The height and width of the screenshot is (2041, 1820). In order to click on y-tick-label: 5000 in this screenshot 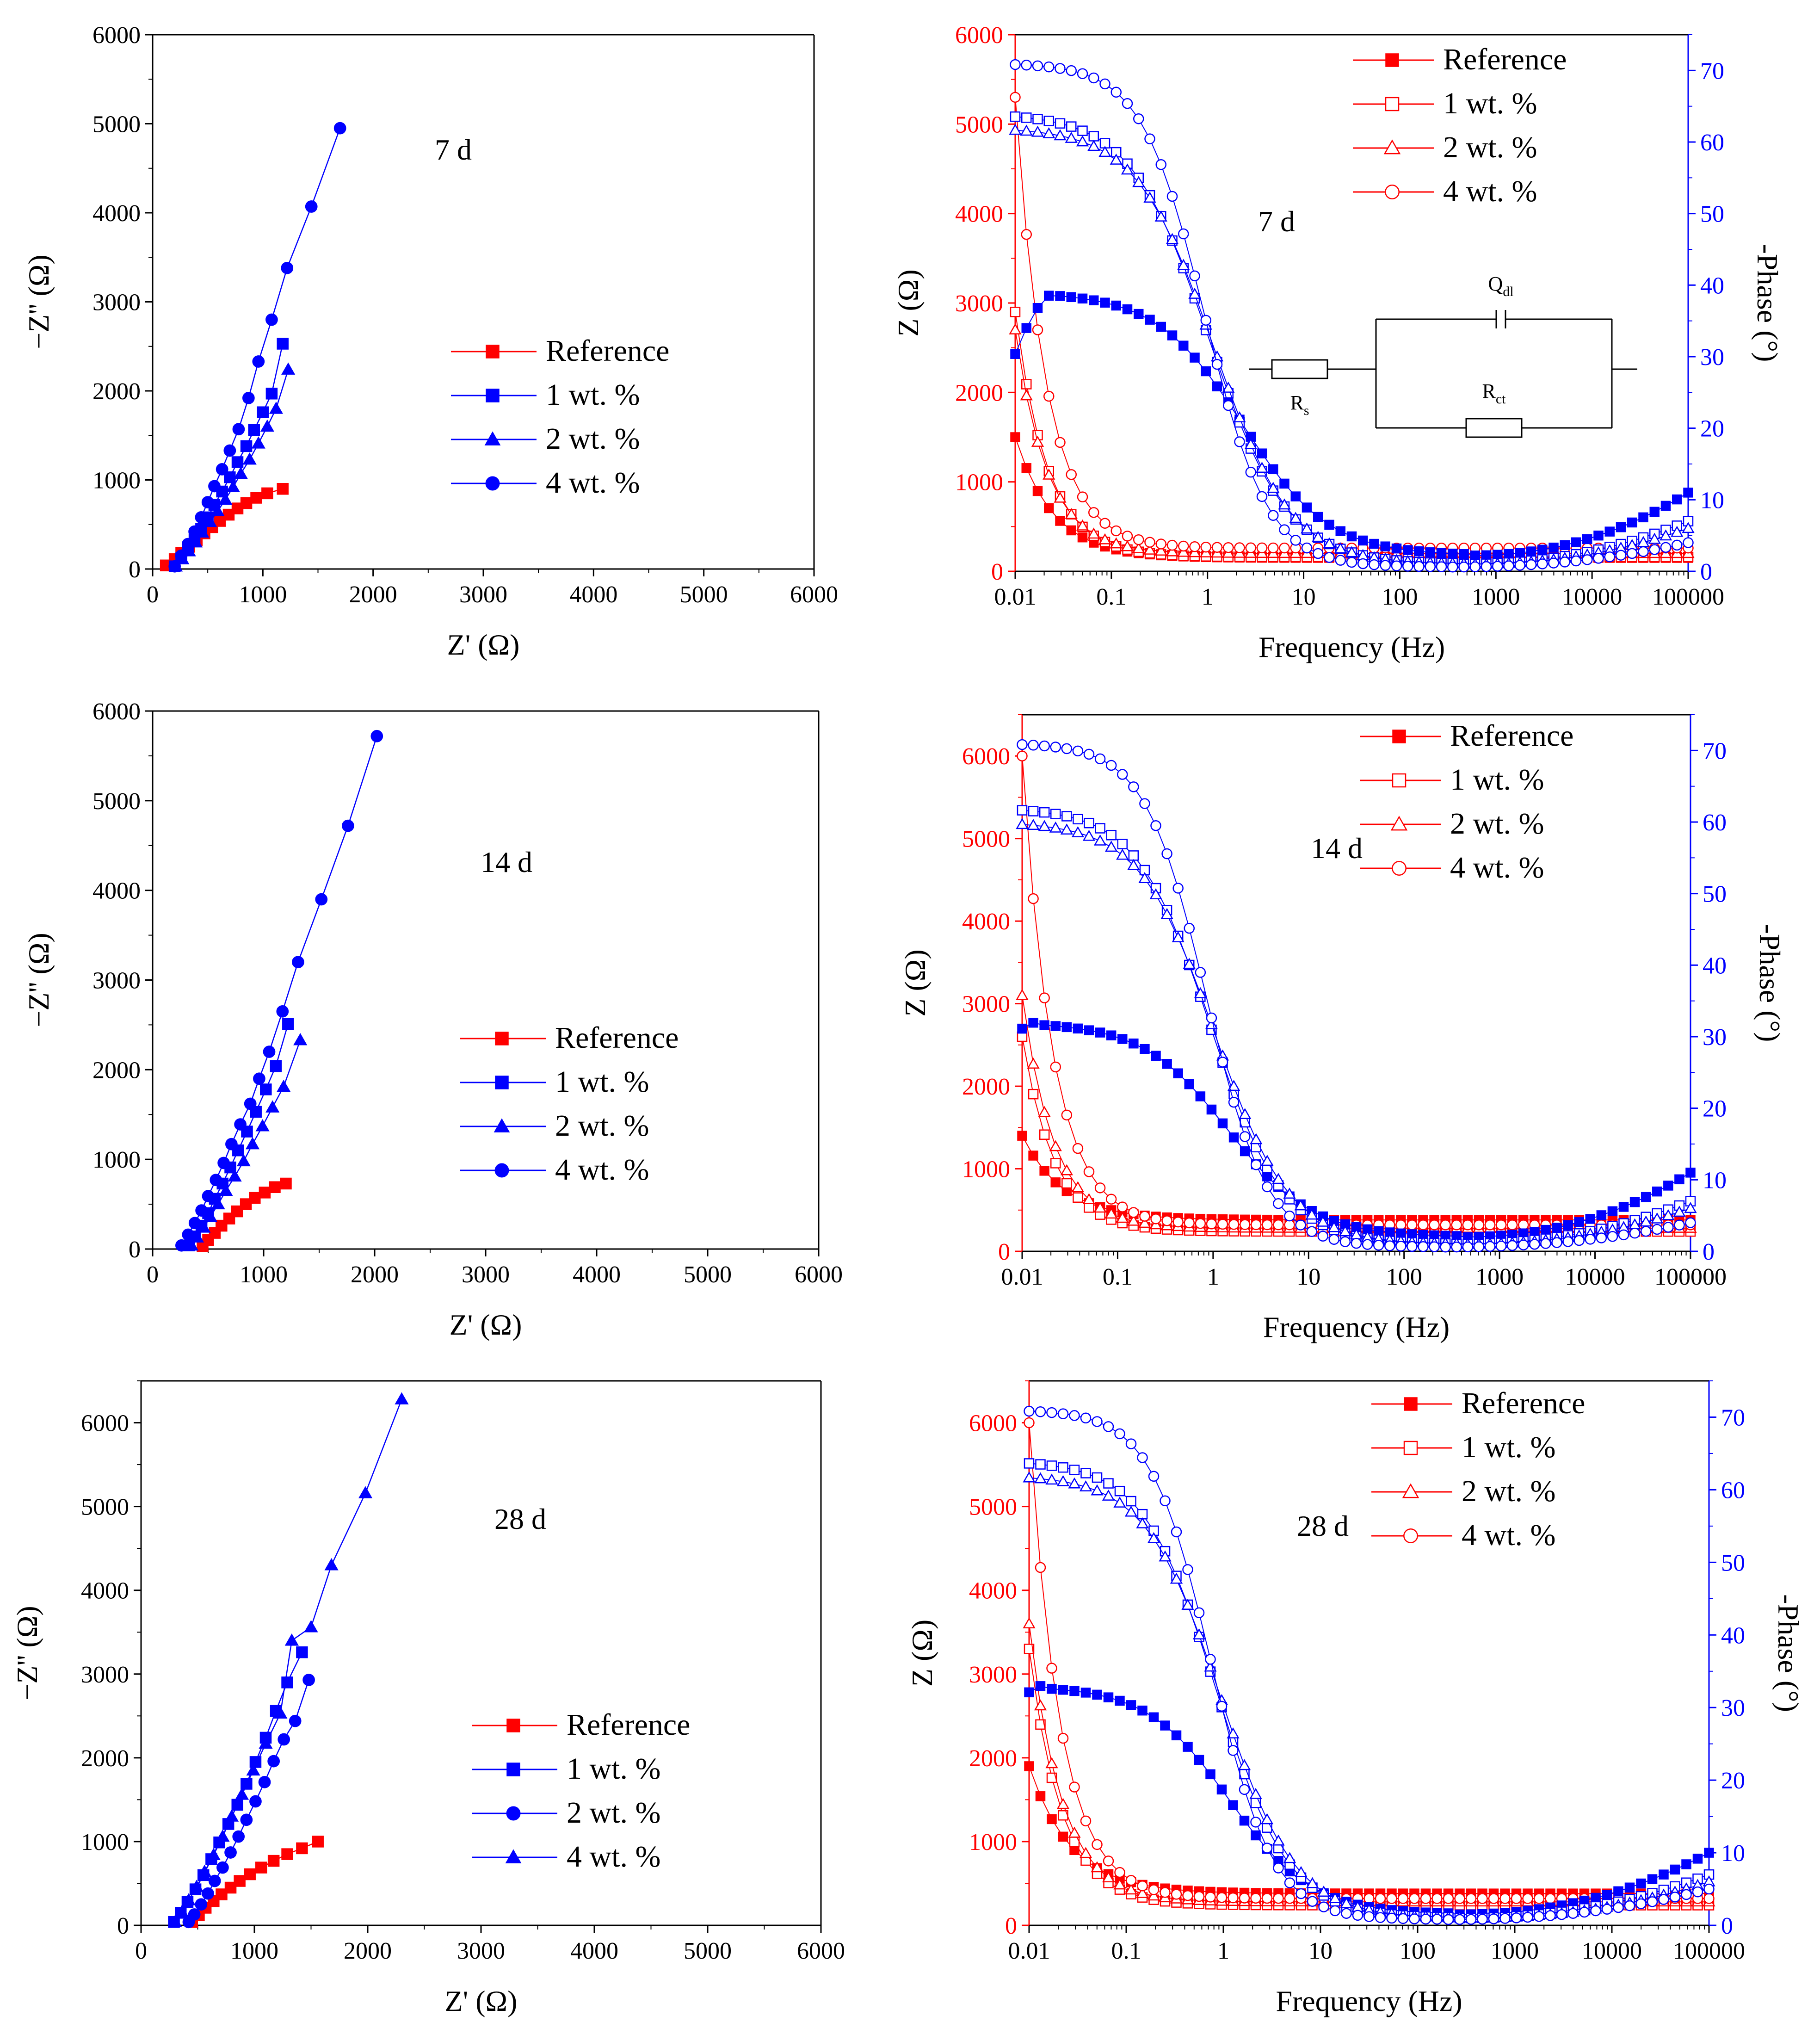, I will do `click(986, 839)`.